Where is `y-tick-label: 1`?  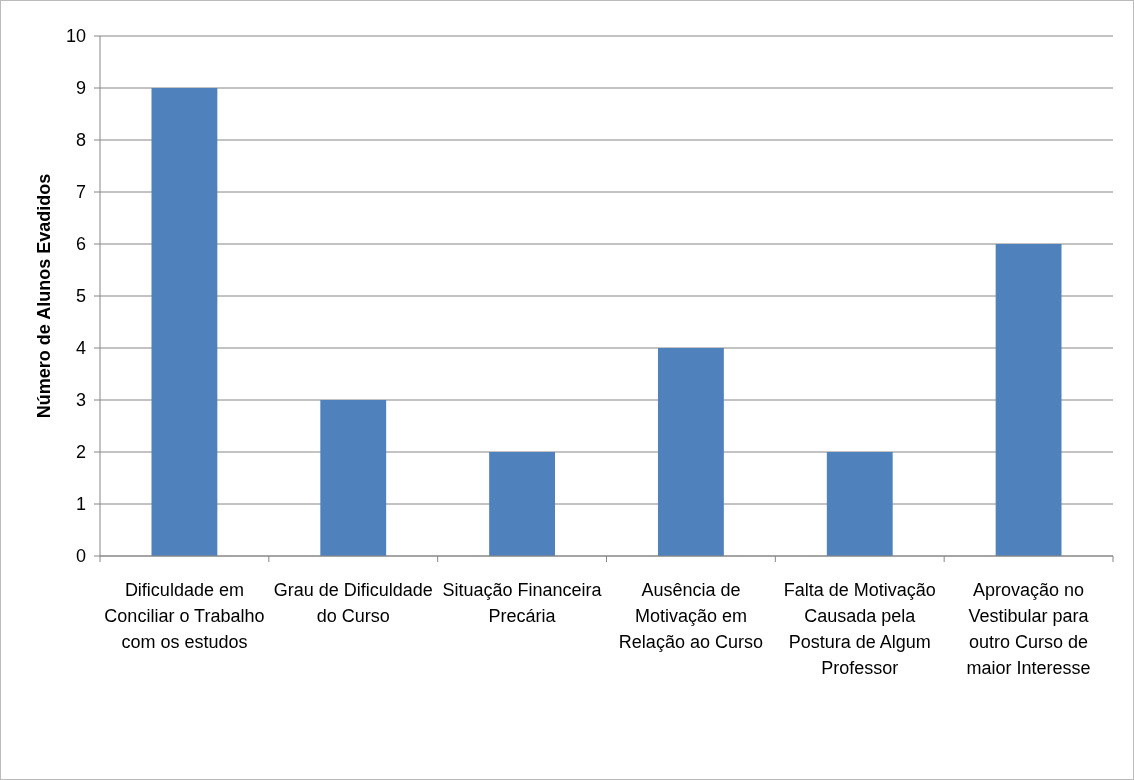 y-tick-label: 1 is located at coordinates (80, 504).